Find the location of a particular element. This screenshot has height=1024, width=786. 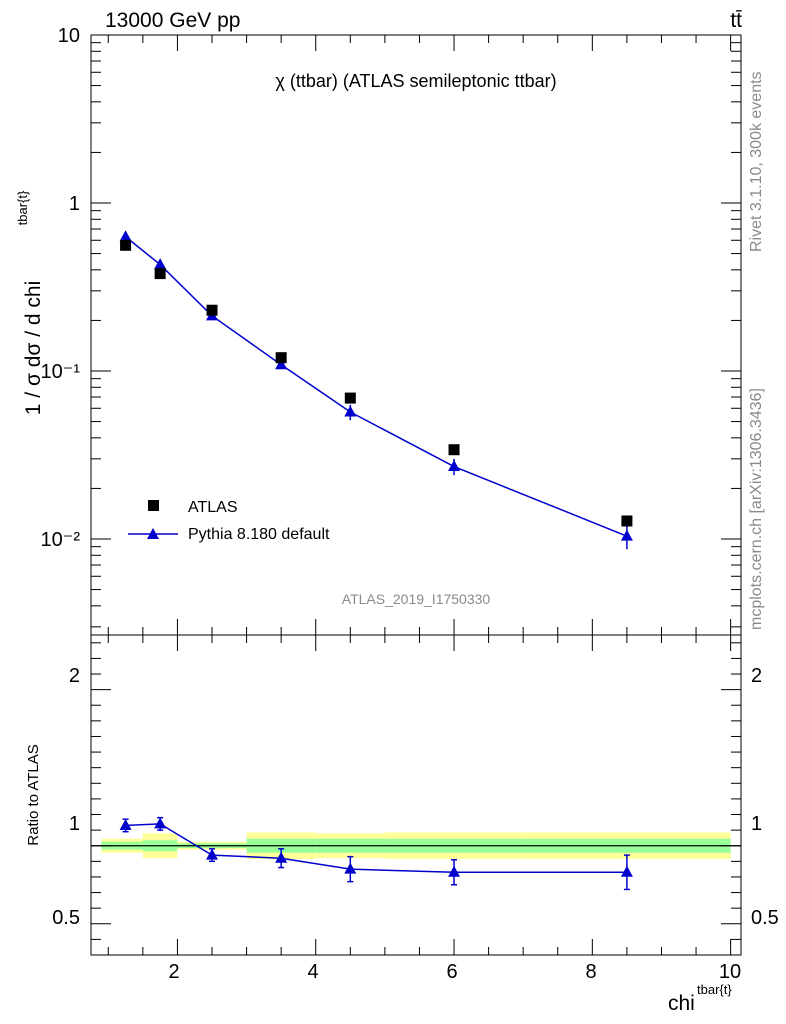

legend-pythia-marker is located at coordinates (153, 533).